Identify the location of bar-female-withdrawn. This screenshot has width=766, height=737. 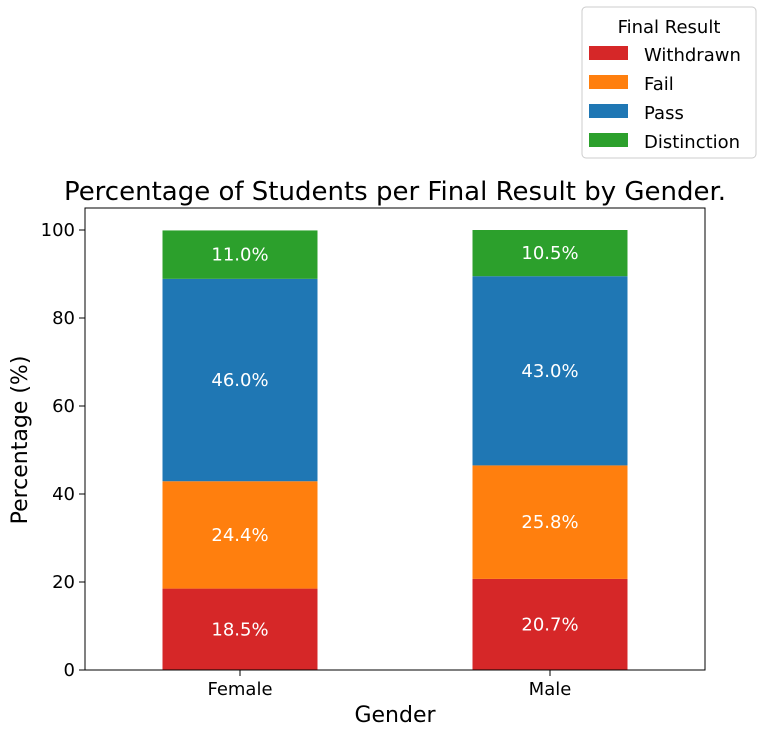
(240, 629).